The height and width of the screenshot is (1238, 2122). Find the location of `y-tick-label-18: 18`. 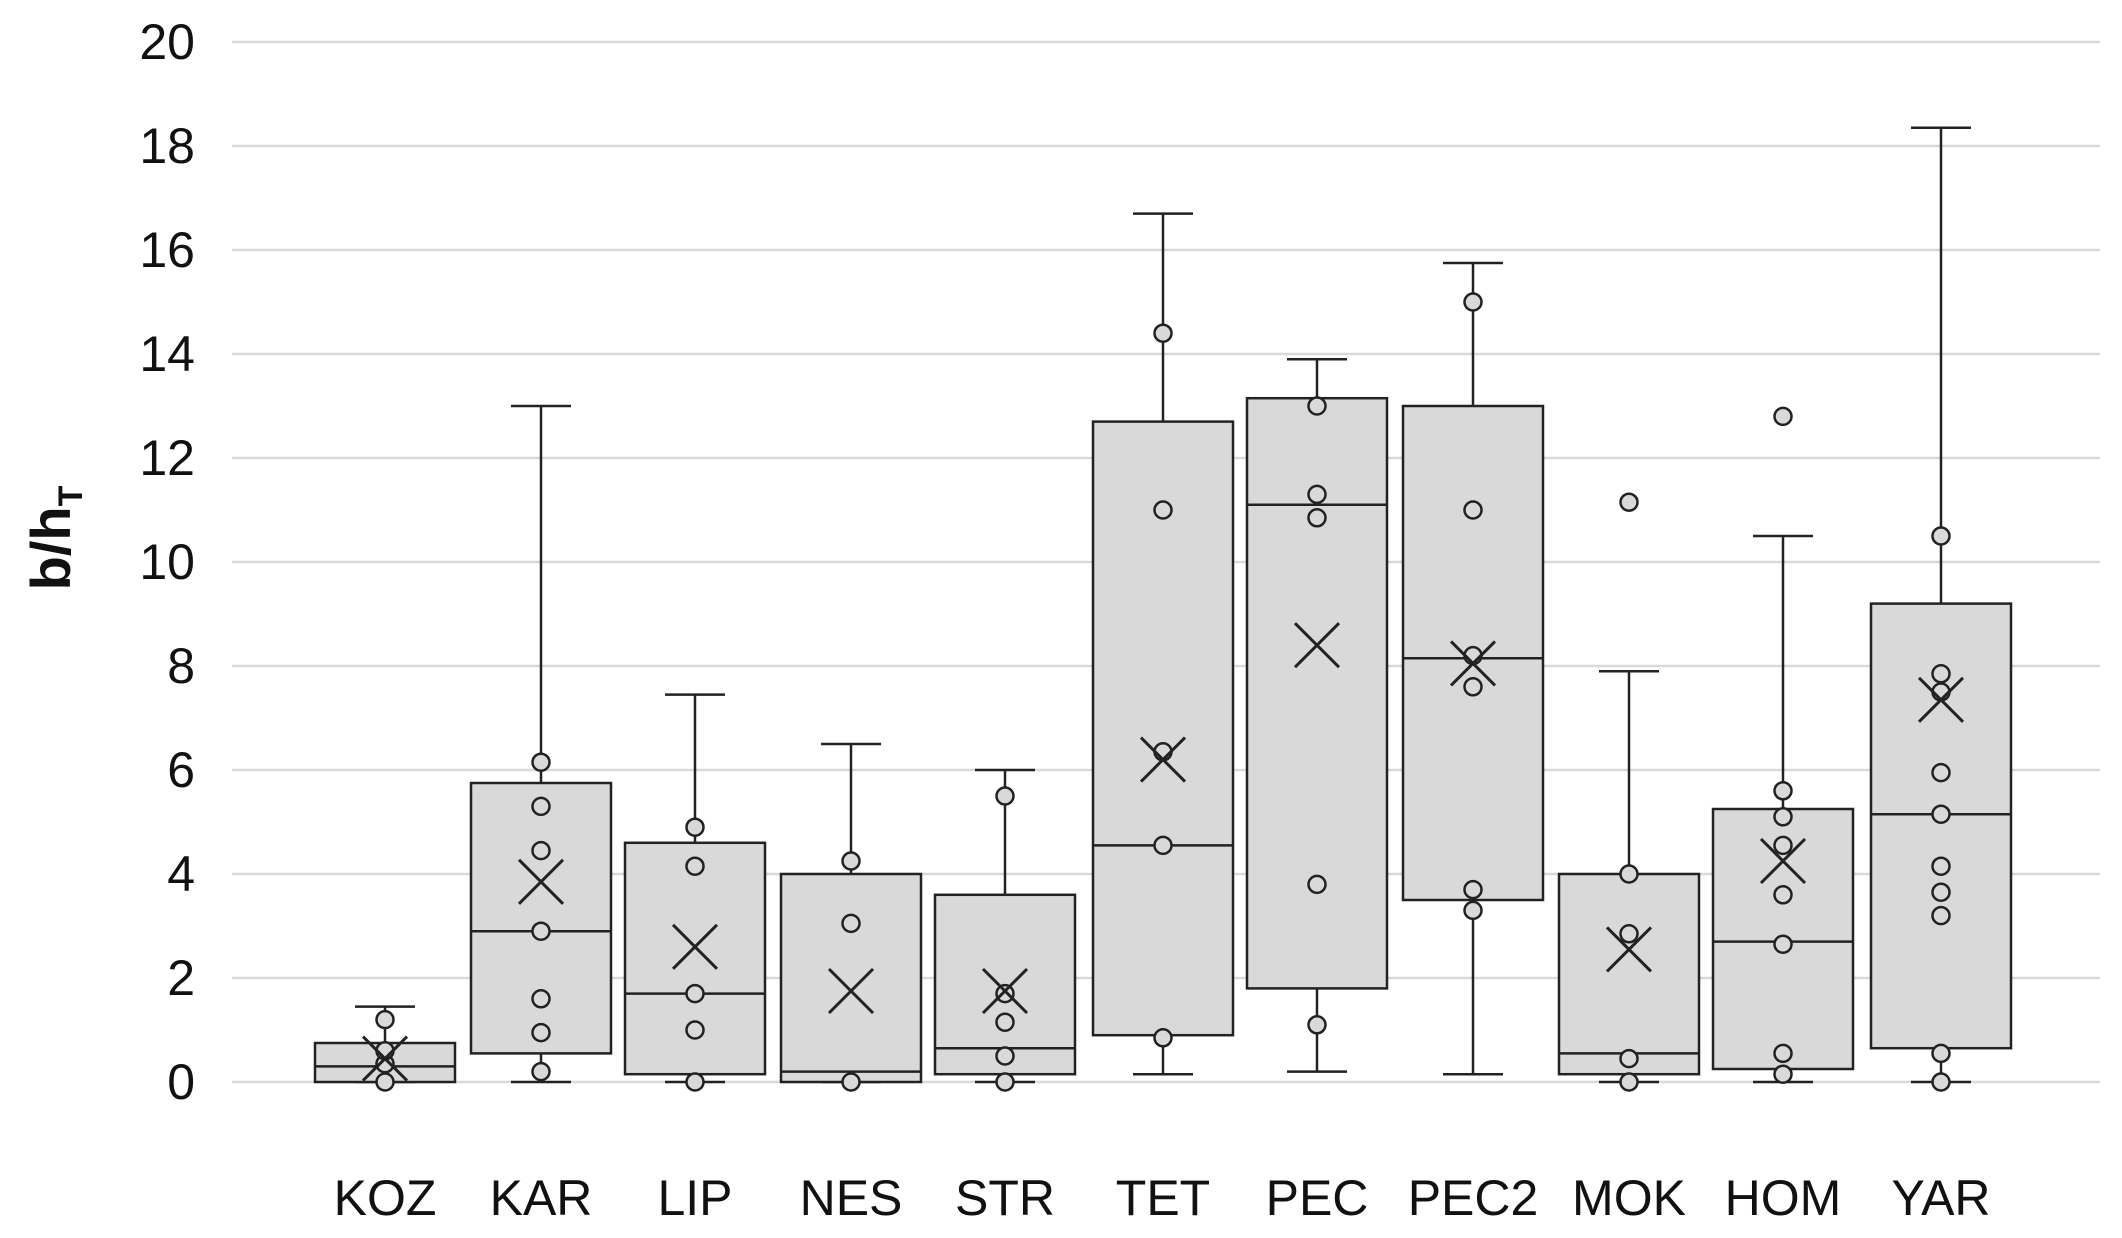

y-tick-label-18: 18 is located at coordinates (167, 146).